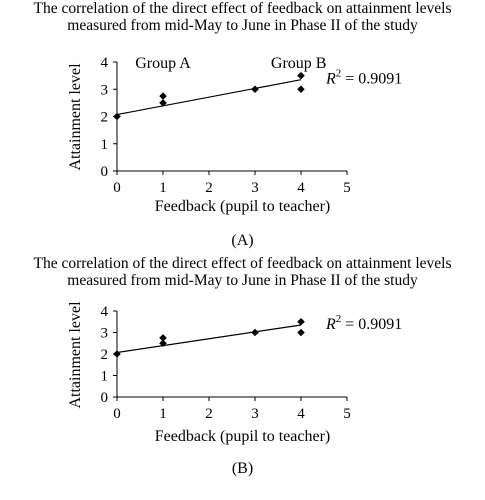 This screenshot has height=500, width=485. Describe the element at coordinates (242, 468) in the screenshot. I see `figure-caption: (B)` at that location.